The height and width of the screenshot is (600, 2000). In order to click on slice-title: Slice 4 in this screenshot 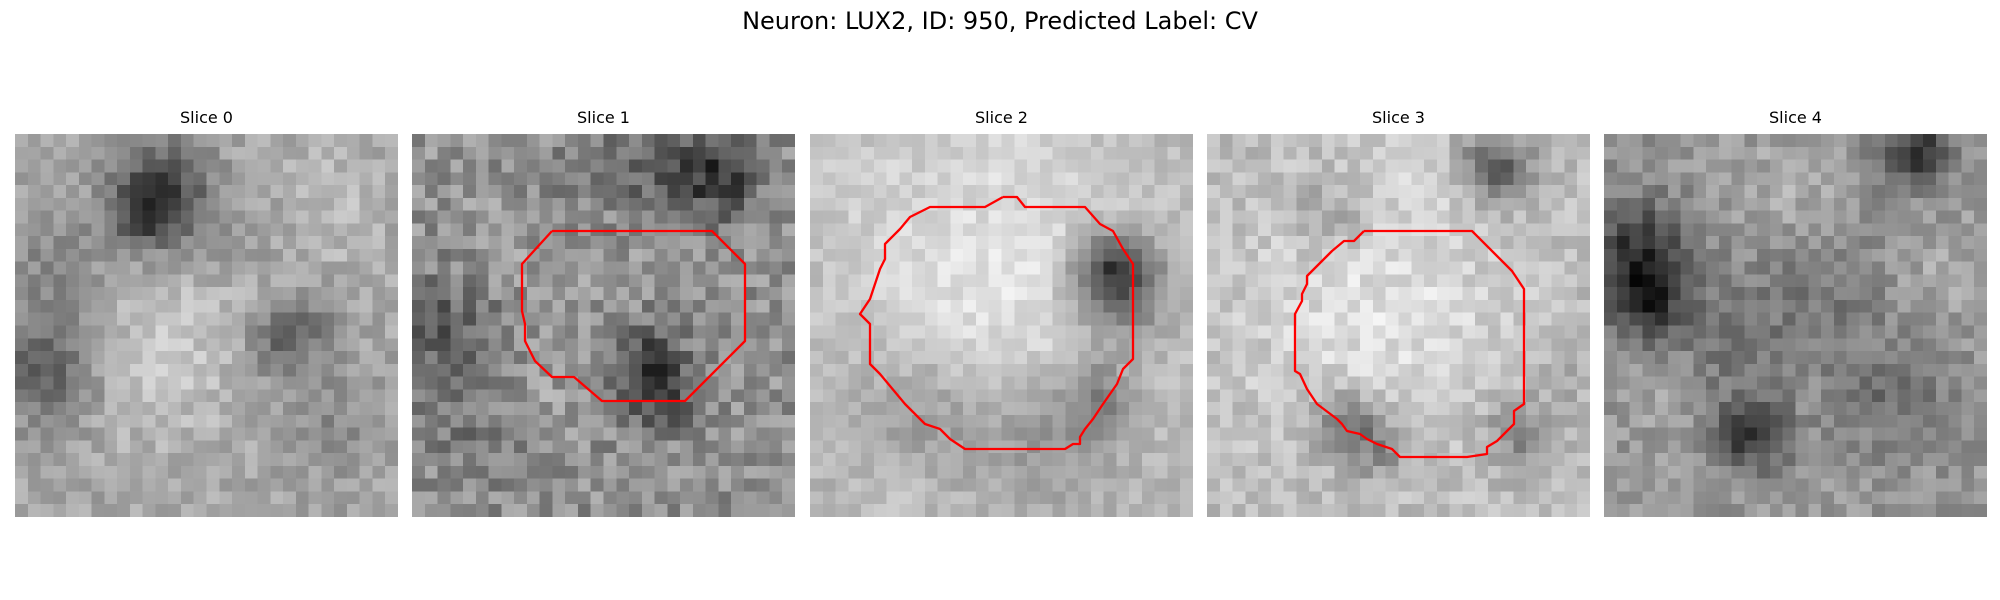, I will do `click(1795, 117)`.